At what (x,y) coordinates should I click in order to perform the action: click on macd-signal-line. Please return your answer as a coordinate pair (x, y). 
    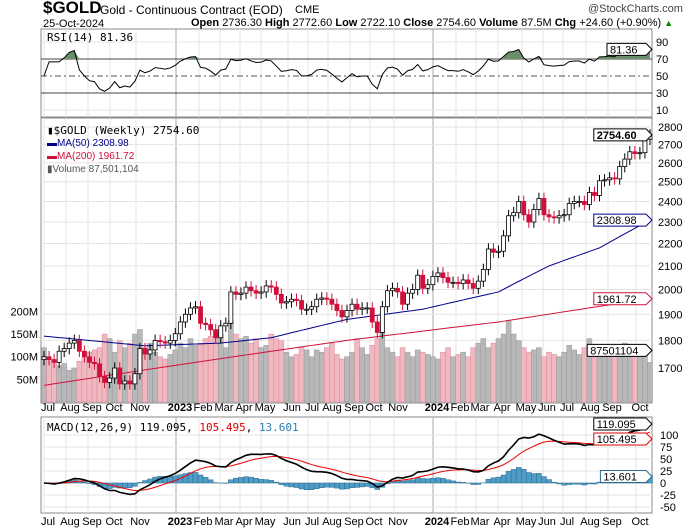
    Looking at the image, I should click on (347, 461).